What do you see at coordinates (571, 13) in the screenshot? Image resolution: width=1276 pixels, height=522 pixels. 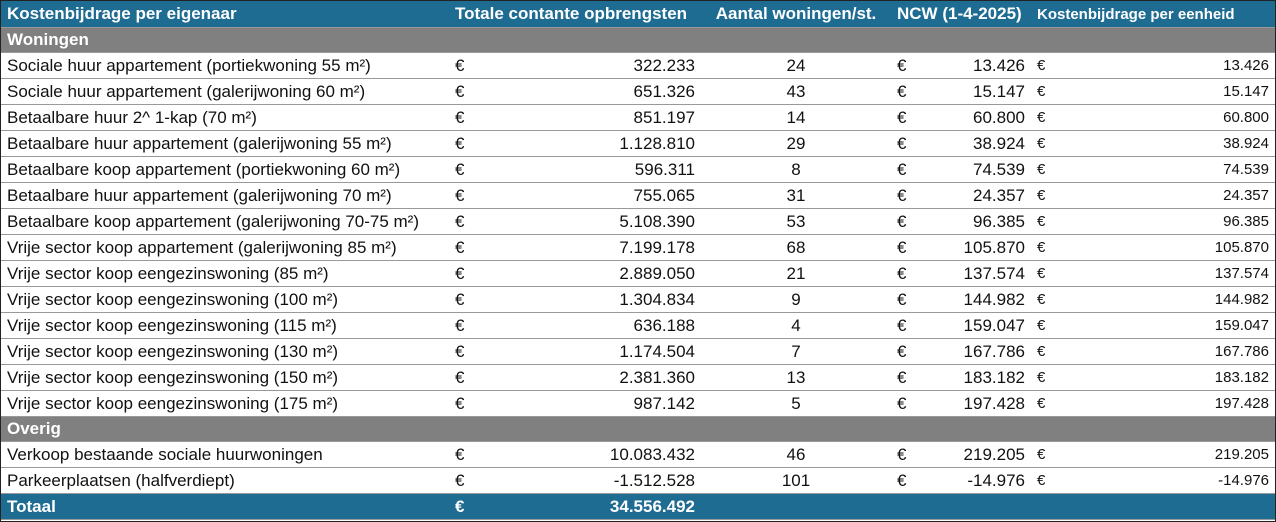 I see `header-cell: Totale contante opbrengsten` at bounding box center [571, 13].